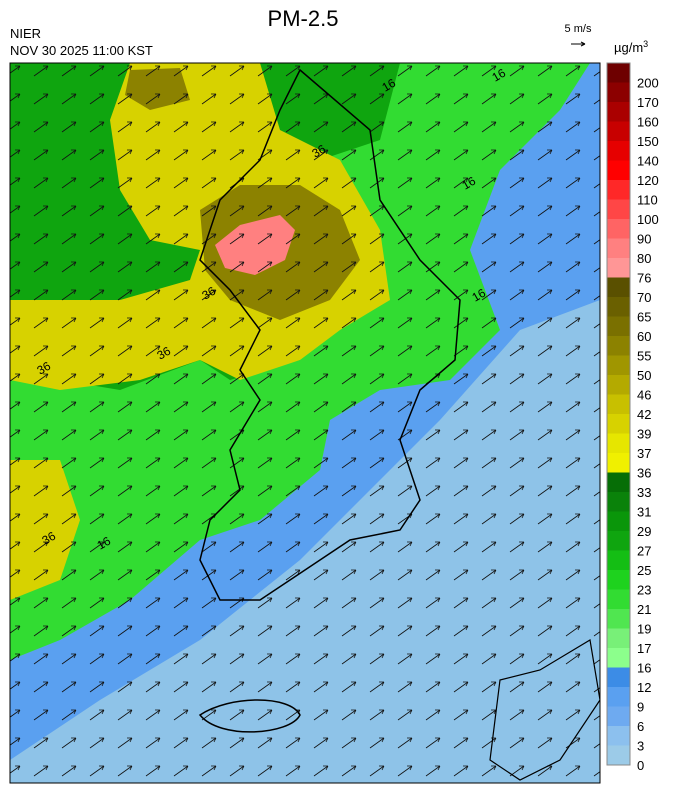 This screenshot has height=800, width=673. What do you see at coordinates (644, 297) in the screenshot?
I see `colorbar-label: 70` at bounding box center [644, 297].